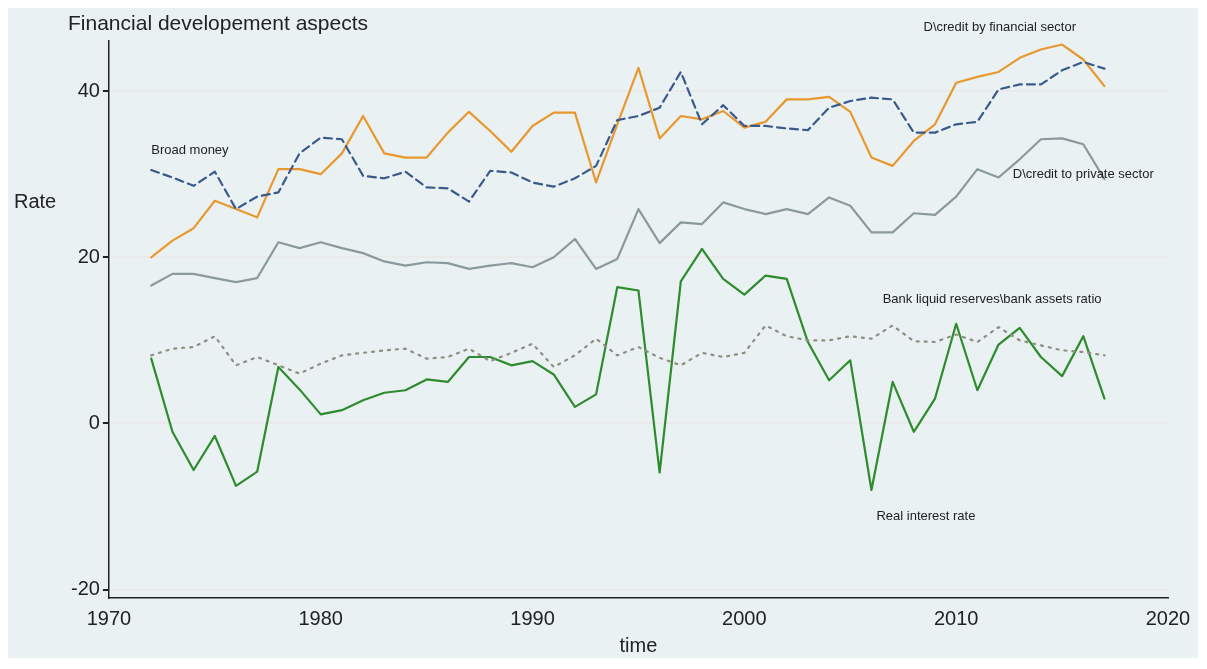 This screenshot has height=669, width=1207. What do you see at coordinates (109, 617) in the screenshot?
I see `x-tick-label: 1970` at bounding box center [109, 617].